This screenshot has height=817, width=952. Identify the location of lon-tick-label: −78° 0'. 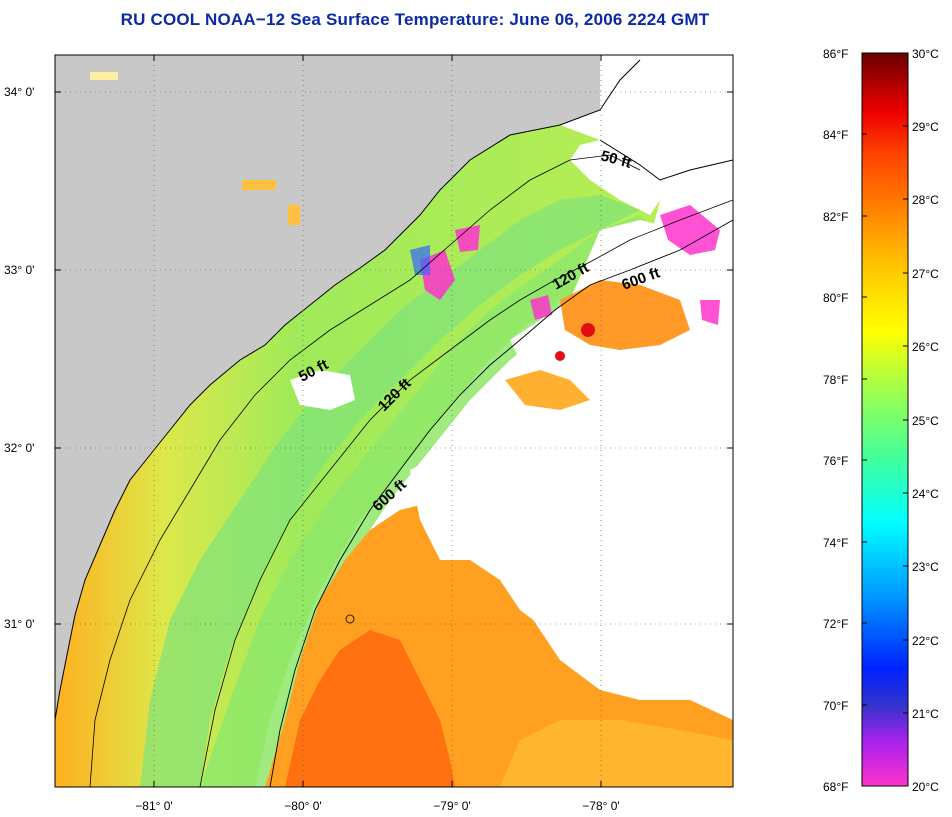
(600, 806).